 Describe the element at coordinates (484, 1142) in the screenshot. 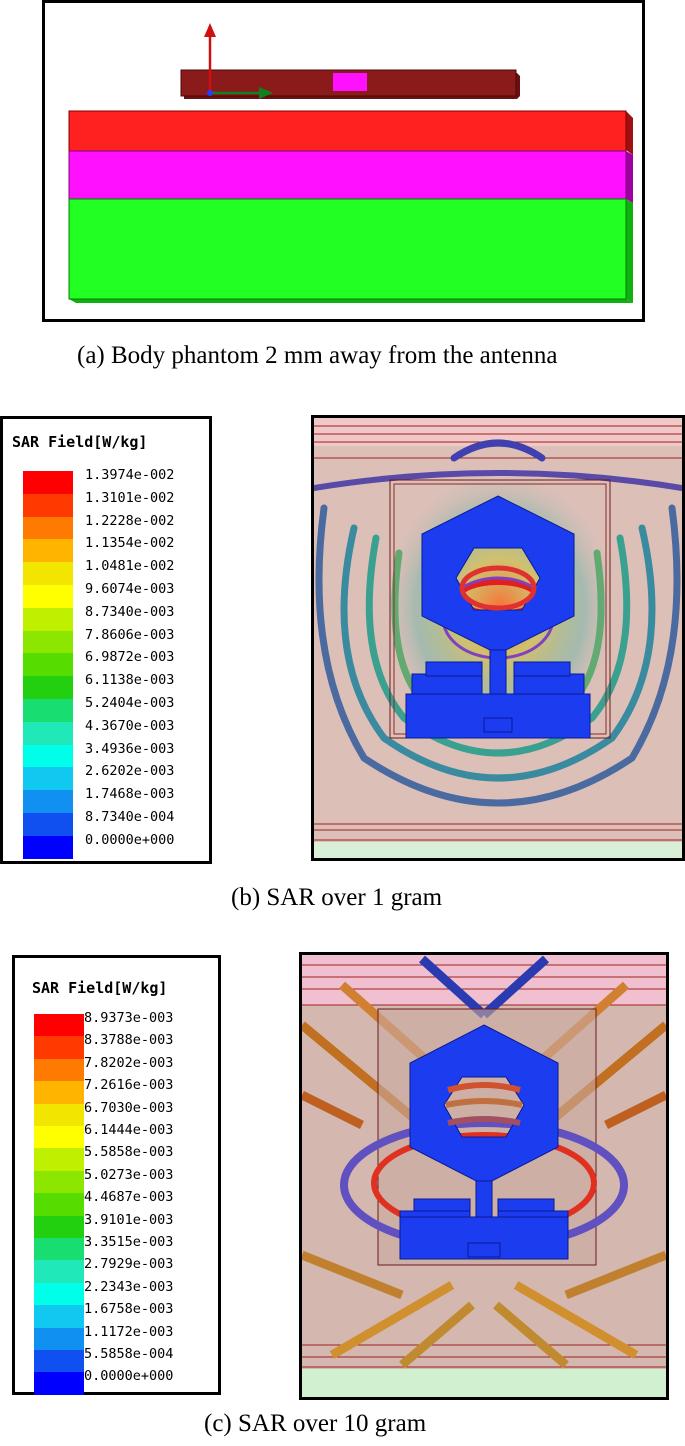

I see `antenna-10g` at that location.